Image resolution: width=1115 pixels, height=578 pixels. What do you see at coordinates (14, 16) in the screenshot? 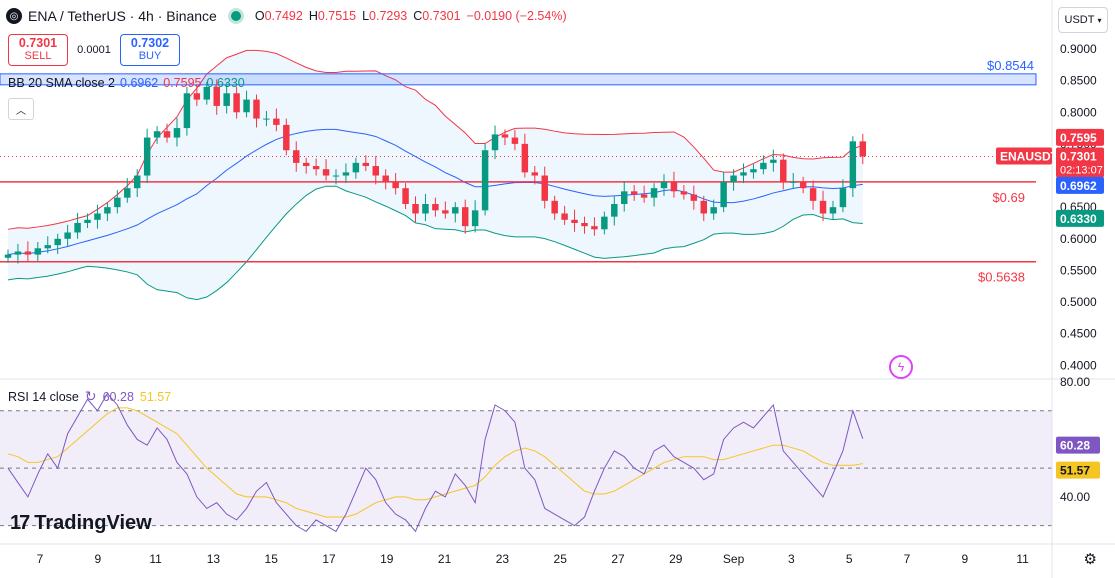
I see `ena-coin-icon: ◎` at bounding box center [14, 16].